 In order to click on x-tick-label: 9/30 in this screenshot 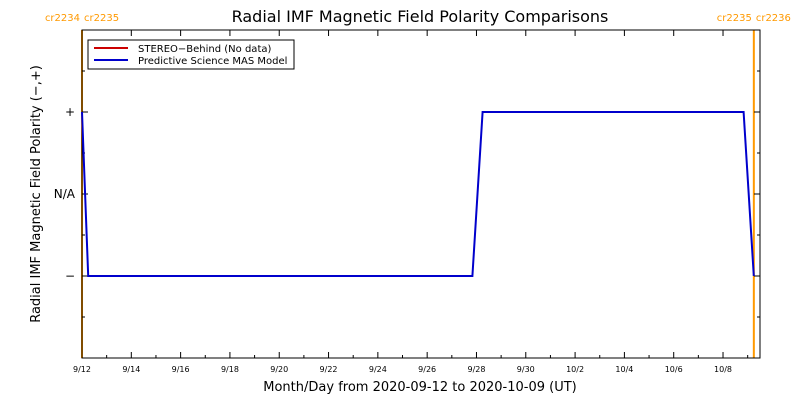, I will do `click(526, 369)`.